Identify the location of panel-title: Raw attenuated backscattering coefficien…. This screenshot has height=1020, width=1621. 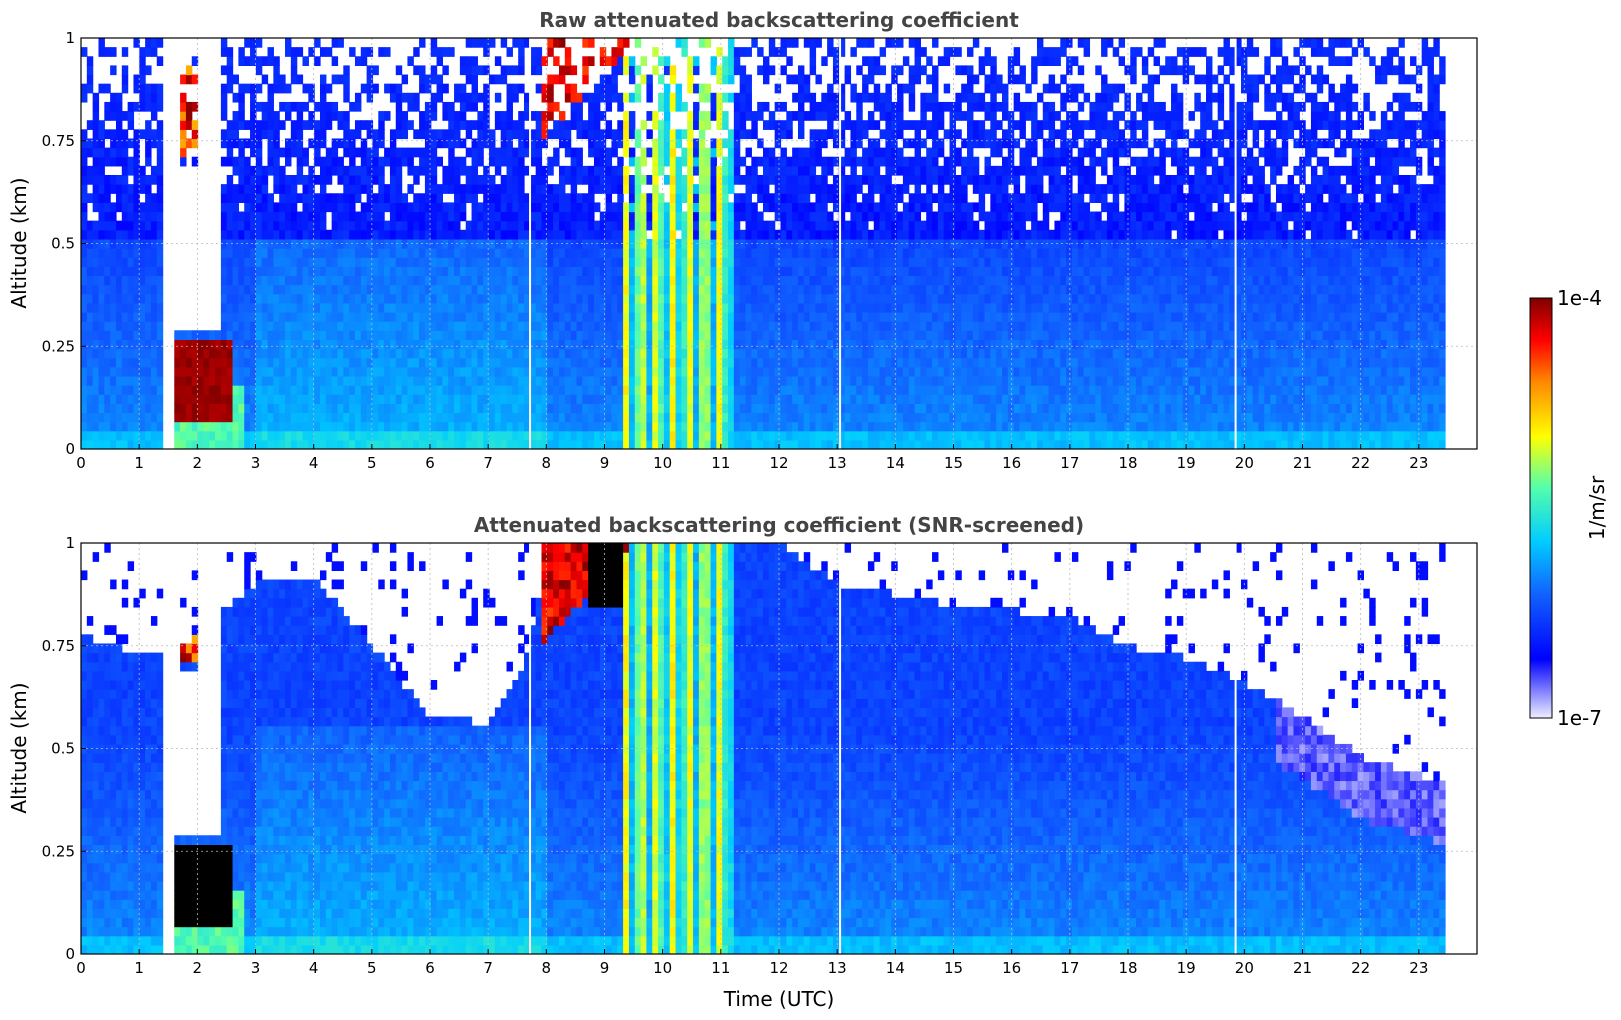
(779, 20).